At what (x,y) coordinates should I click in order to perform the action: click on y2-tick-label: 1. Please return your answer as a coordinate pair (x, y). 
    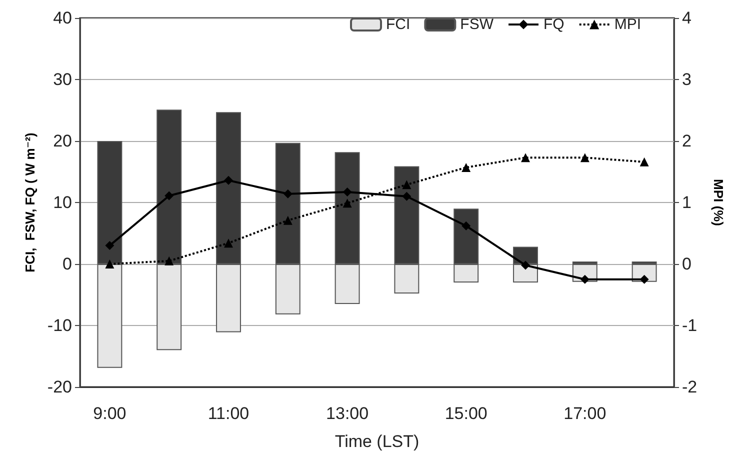
    Looking at the image, I should click on (687, 202).